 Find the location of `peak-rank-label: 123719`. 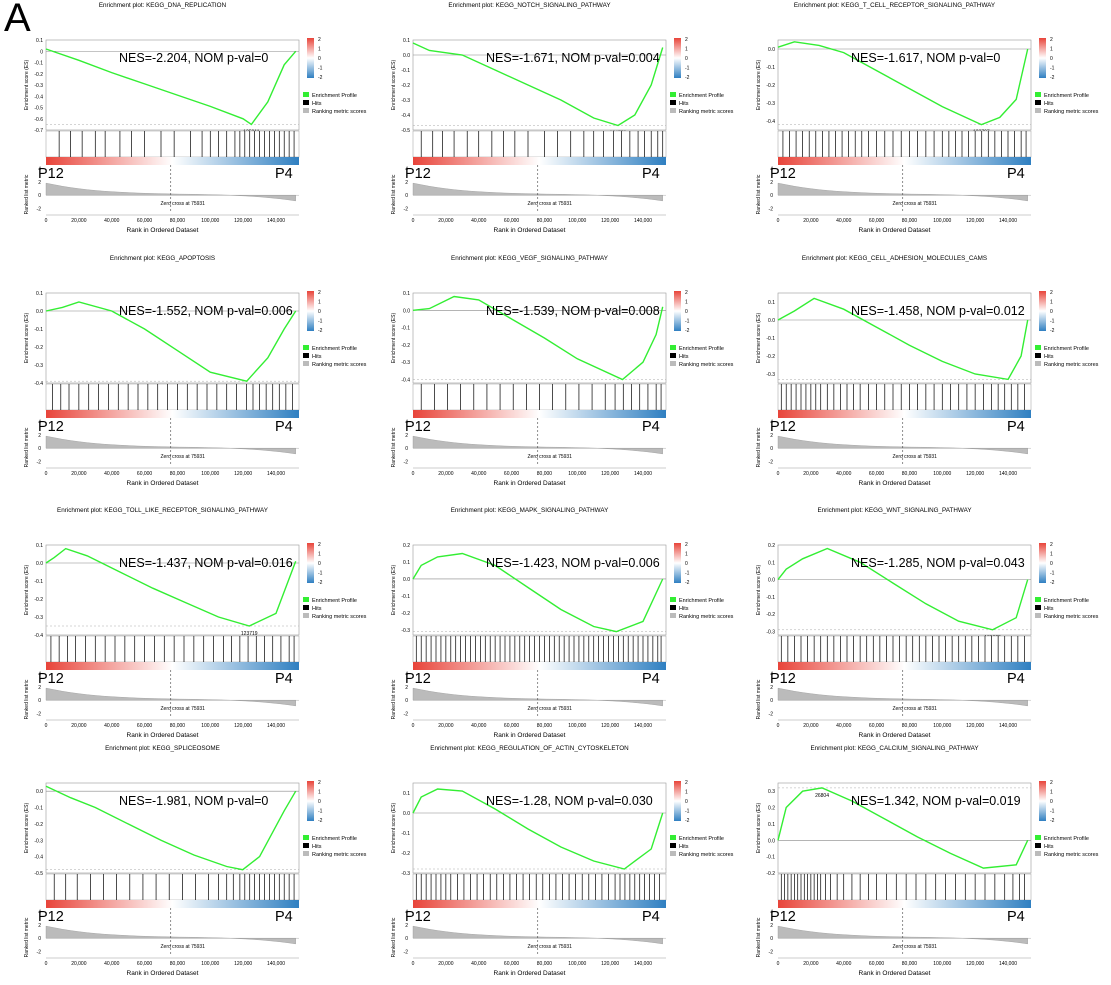

peak-rank-label: 123719 is located at coordinates (249, 634).